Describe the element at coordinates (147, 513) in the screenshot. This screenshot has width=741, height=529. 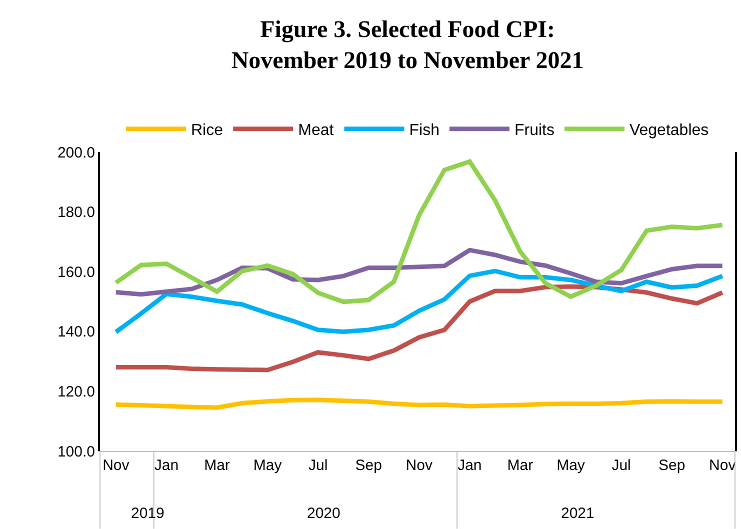
I see `text: 2019` at that location.